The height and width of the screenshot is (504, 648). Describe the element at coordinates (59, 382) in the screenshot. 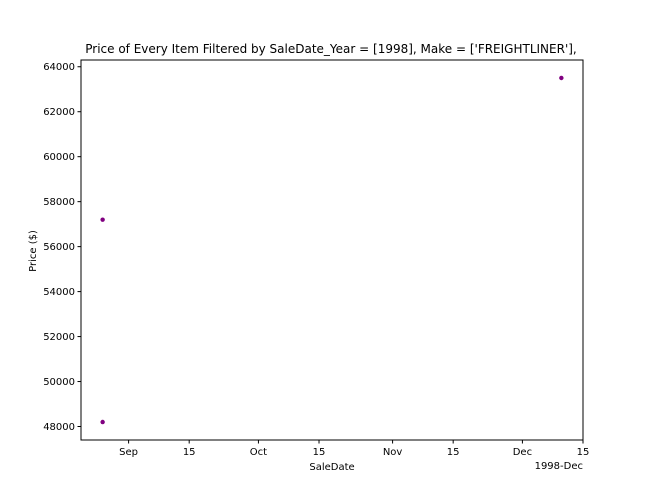

I see `y-tick-label: 50000` at that location.